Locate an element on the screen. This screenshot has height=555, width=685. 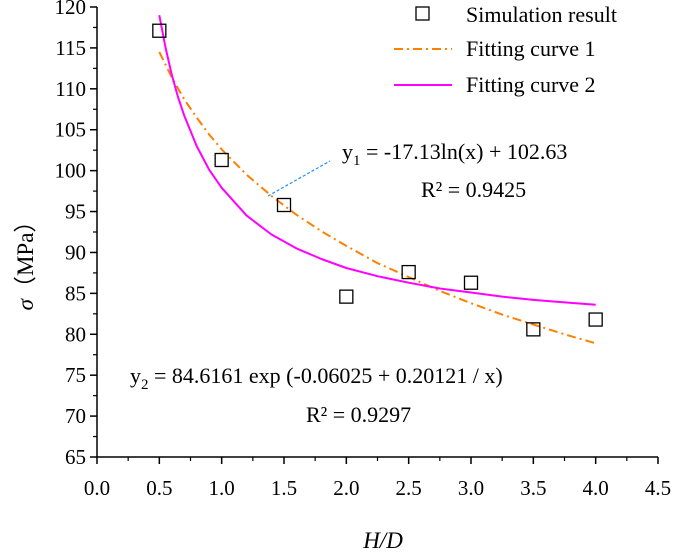
equation-2-body: = 84.6161 exp (-0.06025 + 0.20121 / x) is located at coordinates (326, 375).